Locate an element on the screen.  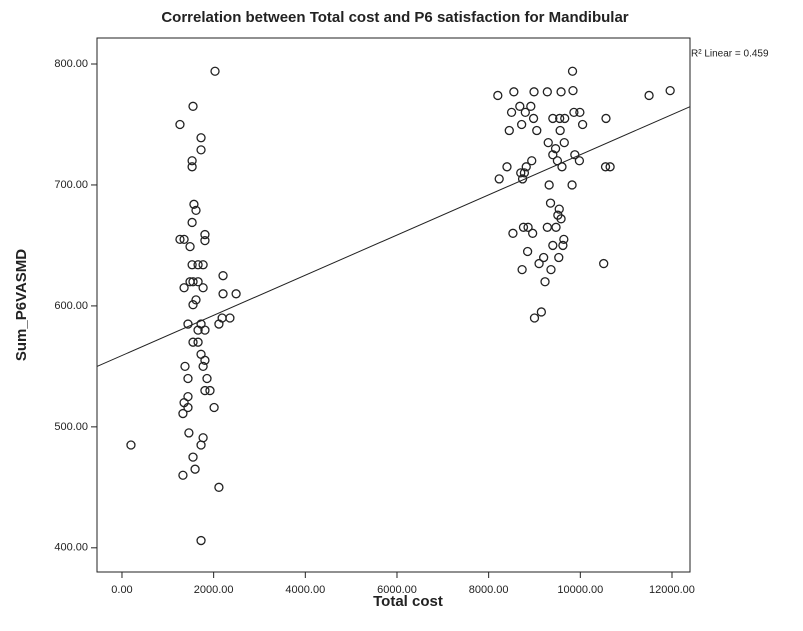
y-tick-label: 500.00 is located at coordinates (71, 427).